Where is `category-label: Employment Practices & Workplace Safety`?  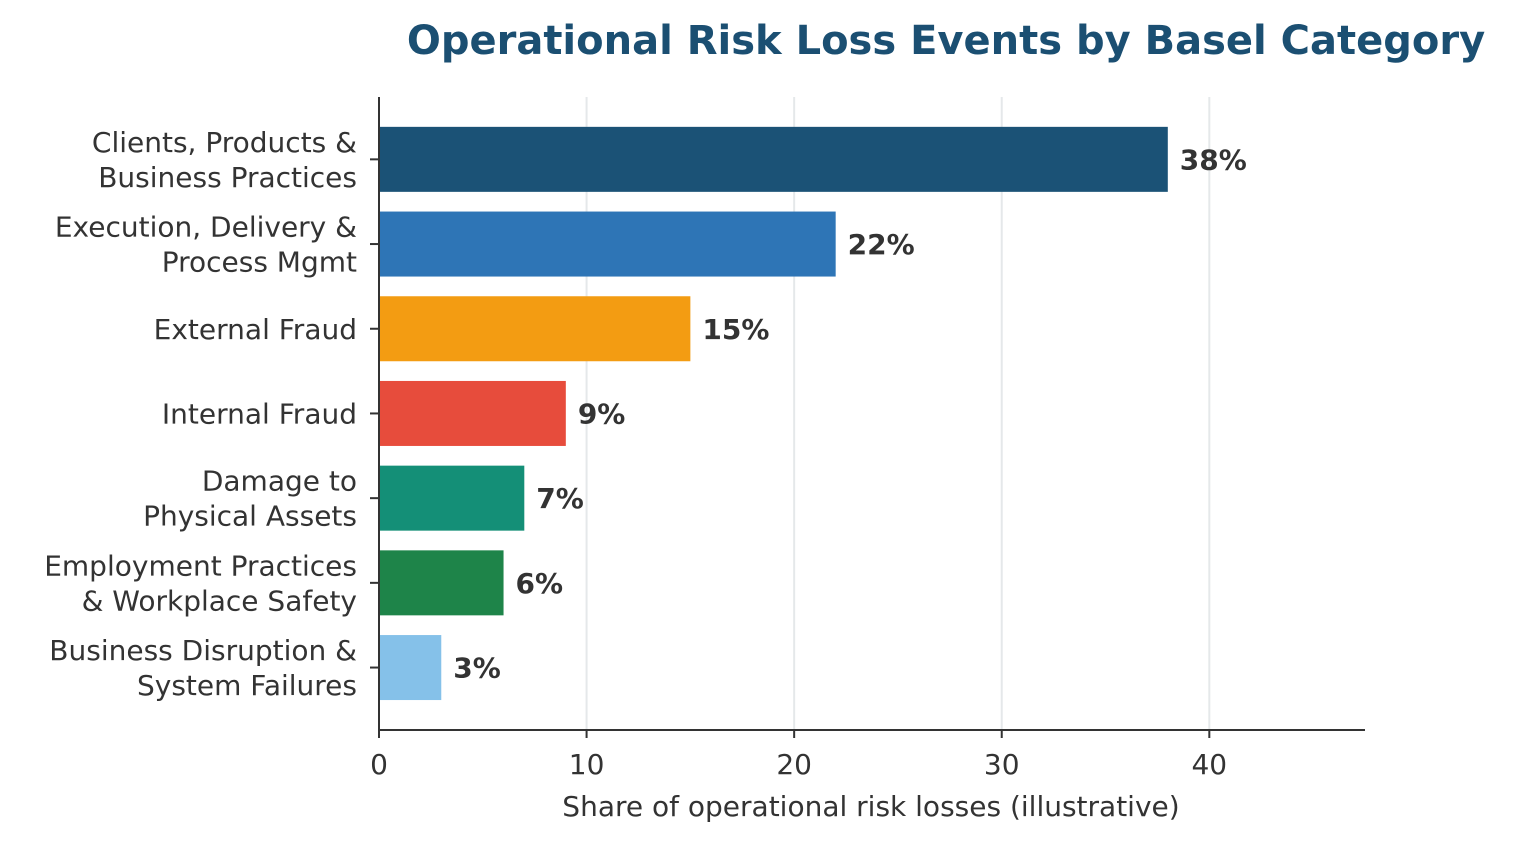
category-label: Employment Practices & Workplace Safety is located at coordinates (200, 583).